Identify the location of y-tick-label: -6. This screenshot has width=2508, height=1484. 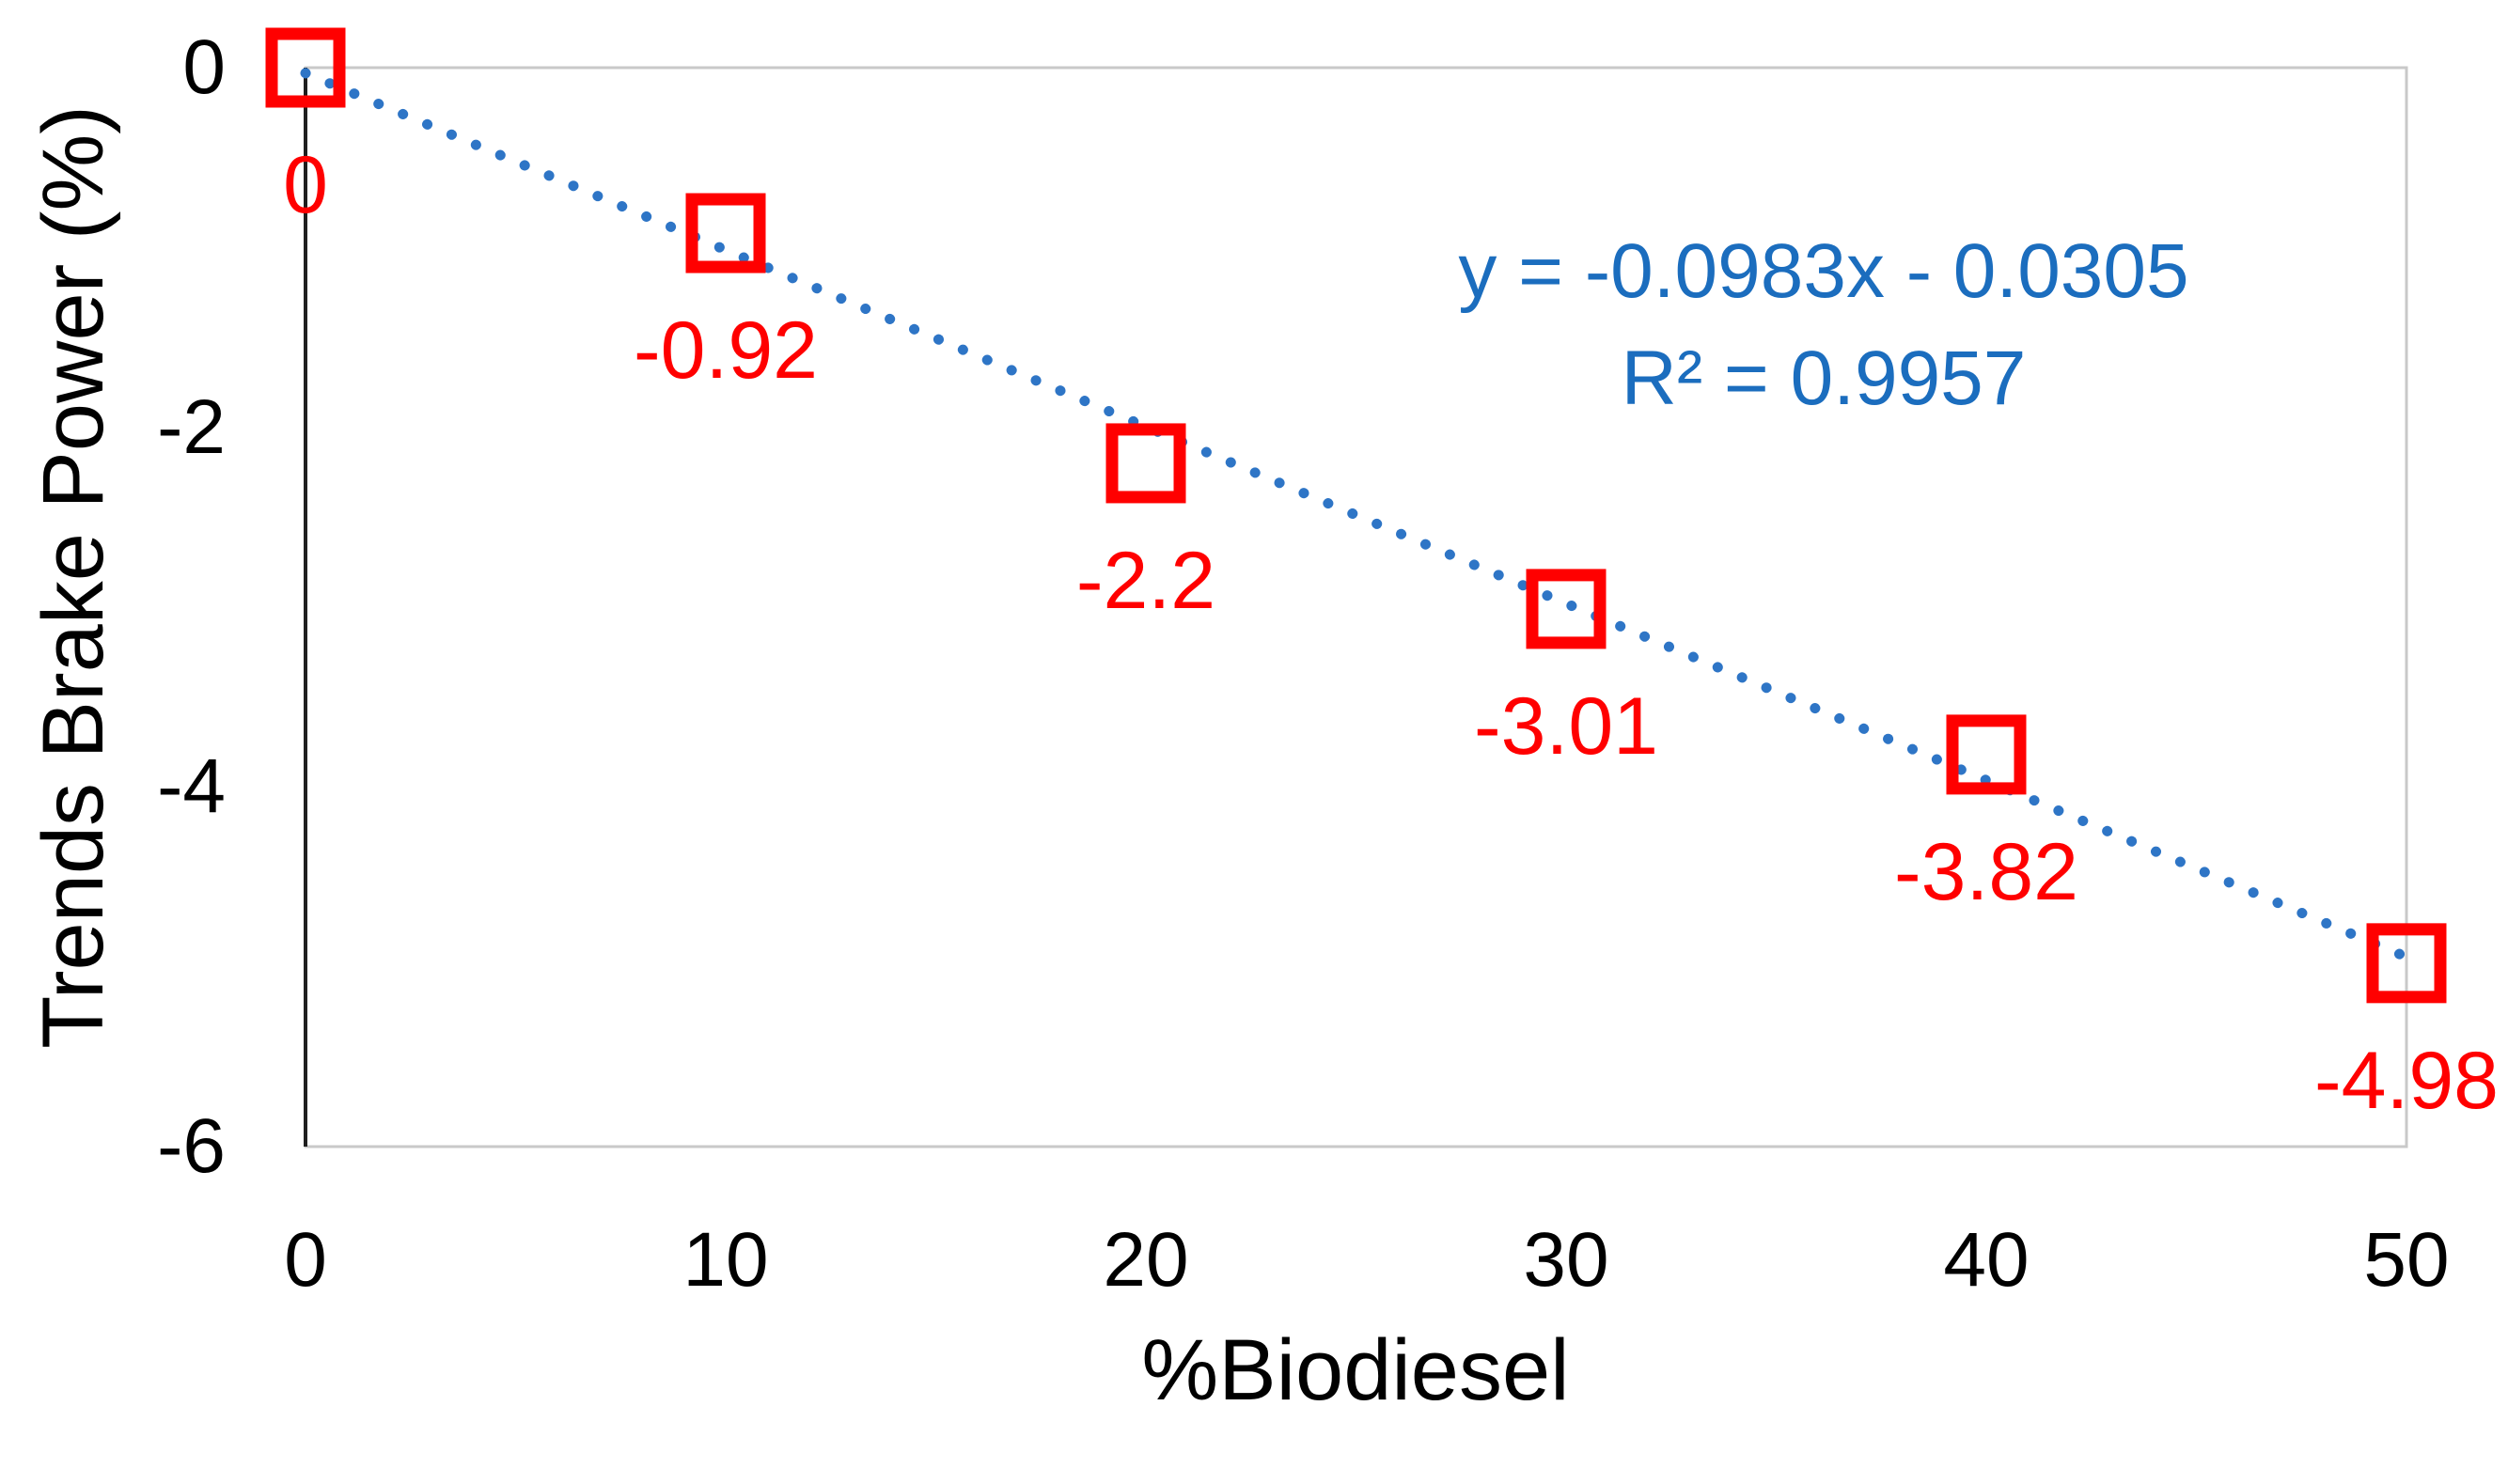
(191, 1146).